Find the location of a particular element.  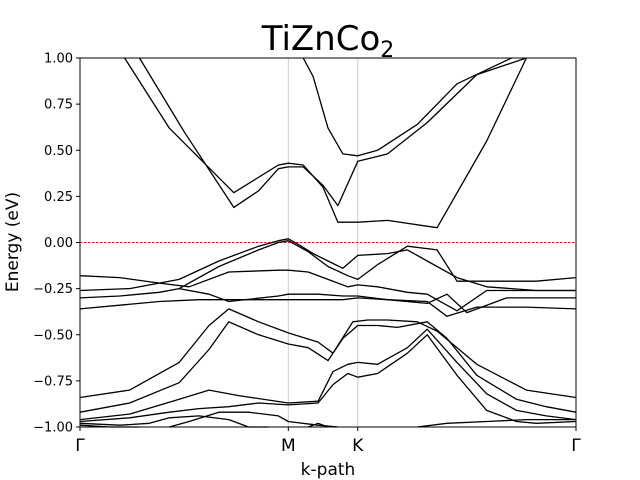

x-axis-label: k-path is located at coordinates (328, 470).